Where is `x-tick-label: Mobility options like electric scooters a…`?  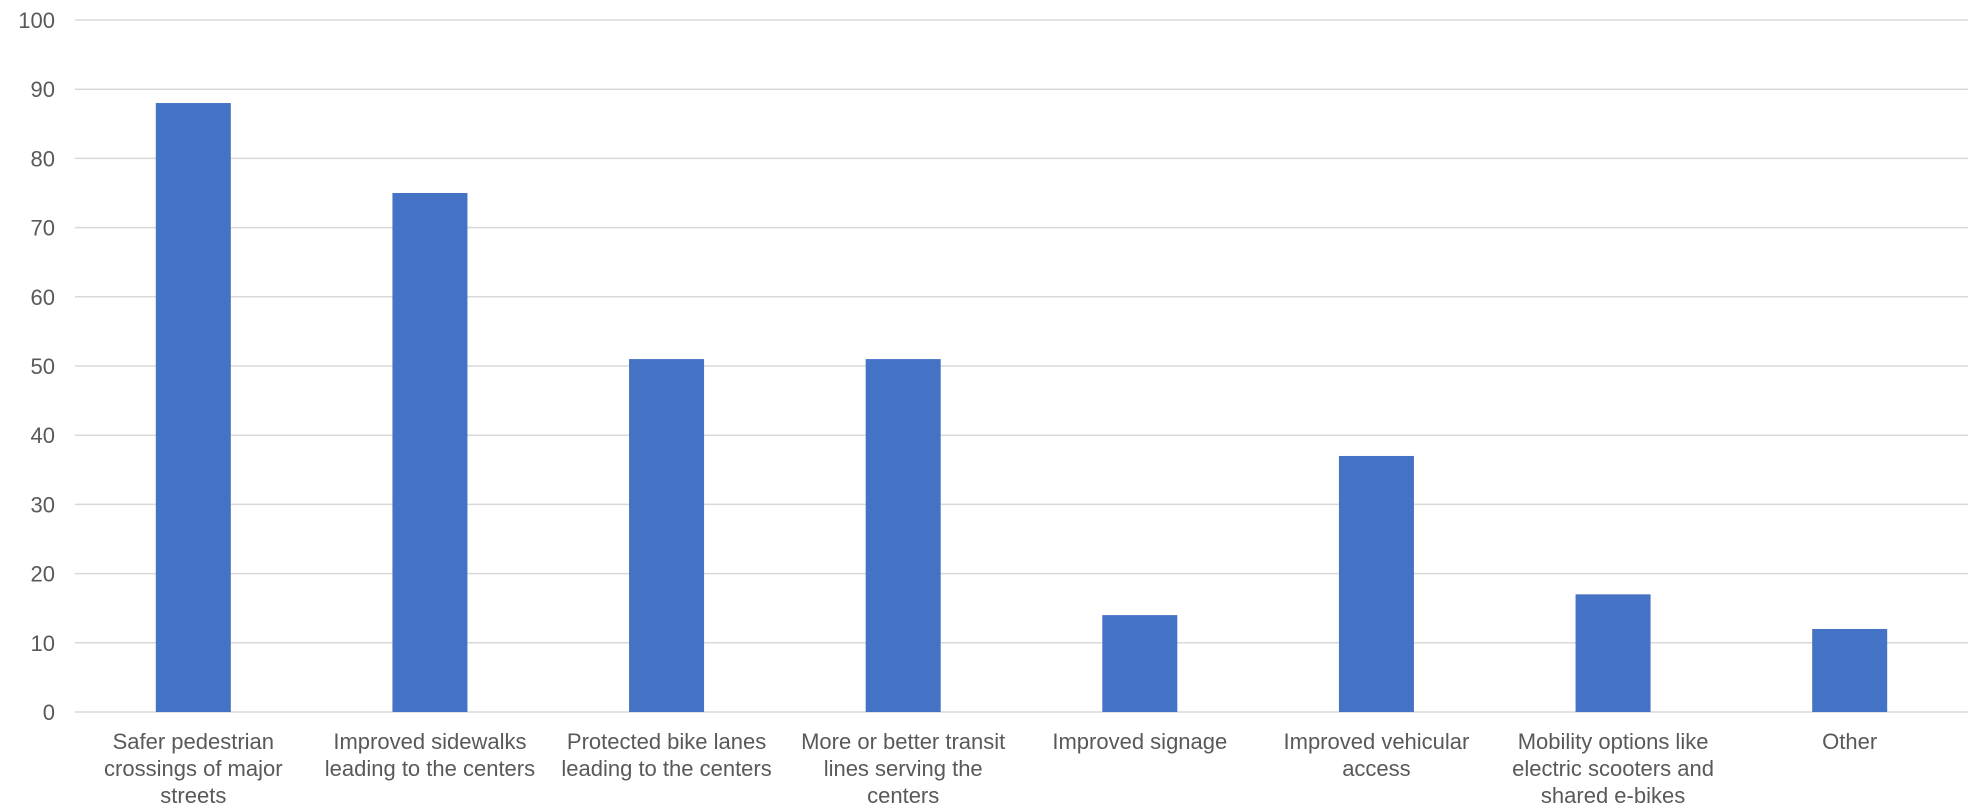 x-tick-label: Mobility options like electric scooters a… is located at coordinates (1613, 768).